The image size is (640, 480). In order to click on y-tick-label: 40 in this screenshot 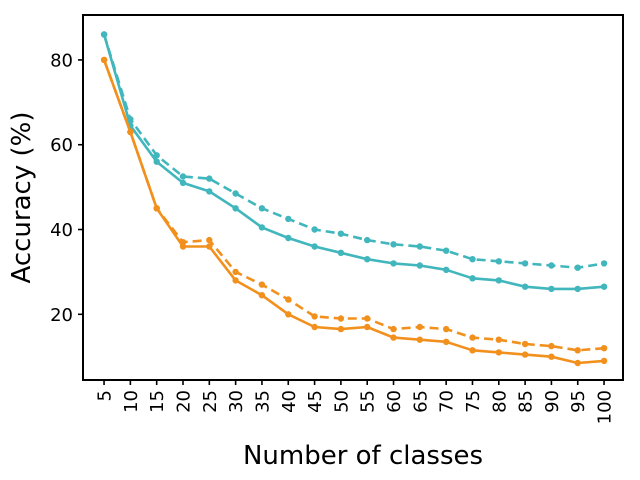, I will do `click(61, 230)`.